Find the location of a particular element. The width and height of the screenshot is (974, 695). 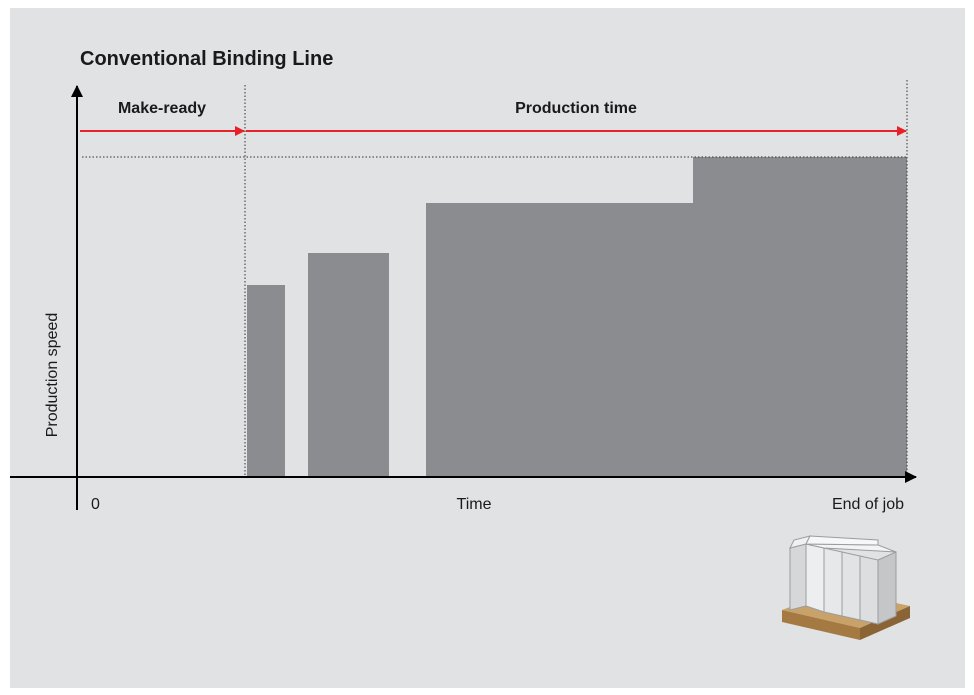

y-axis-label: Production speed is located at coordinates (52, 375).